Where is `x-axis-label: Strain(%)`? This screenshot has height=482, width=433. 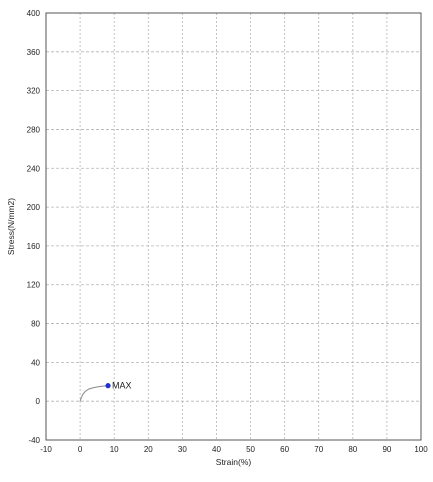
x-axis-label: Strain(%) is located at coordinates (234, 462).